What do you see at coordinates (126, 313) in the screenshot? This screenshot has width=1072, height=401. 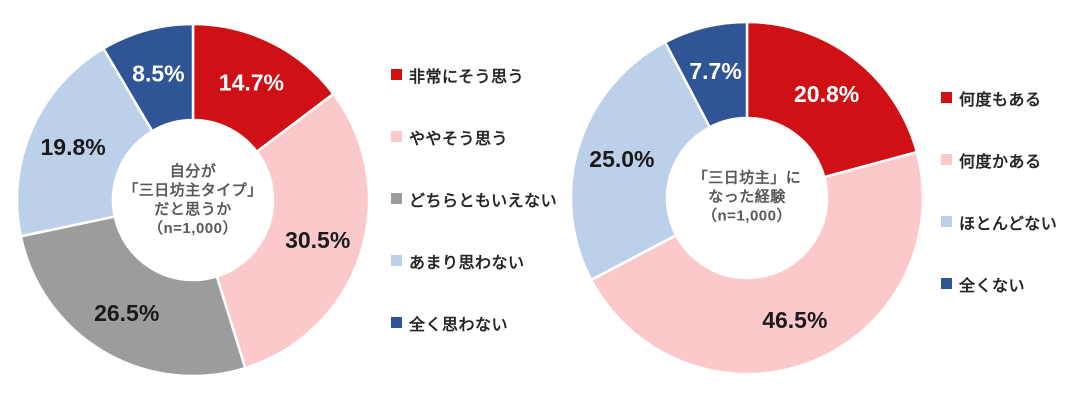 I see `segment-value-label: 26.5%` at bounding box center [126, 313].